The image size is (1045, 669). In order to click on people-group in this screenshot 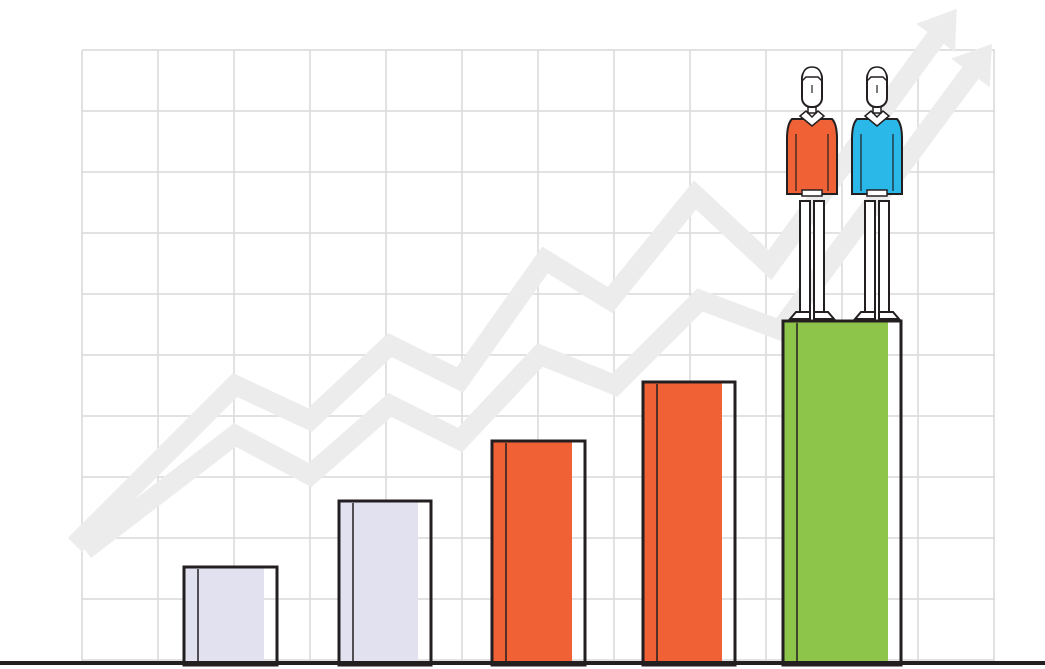, I will do `click(844, 193)`.